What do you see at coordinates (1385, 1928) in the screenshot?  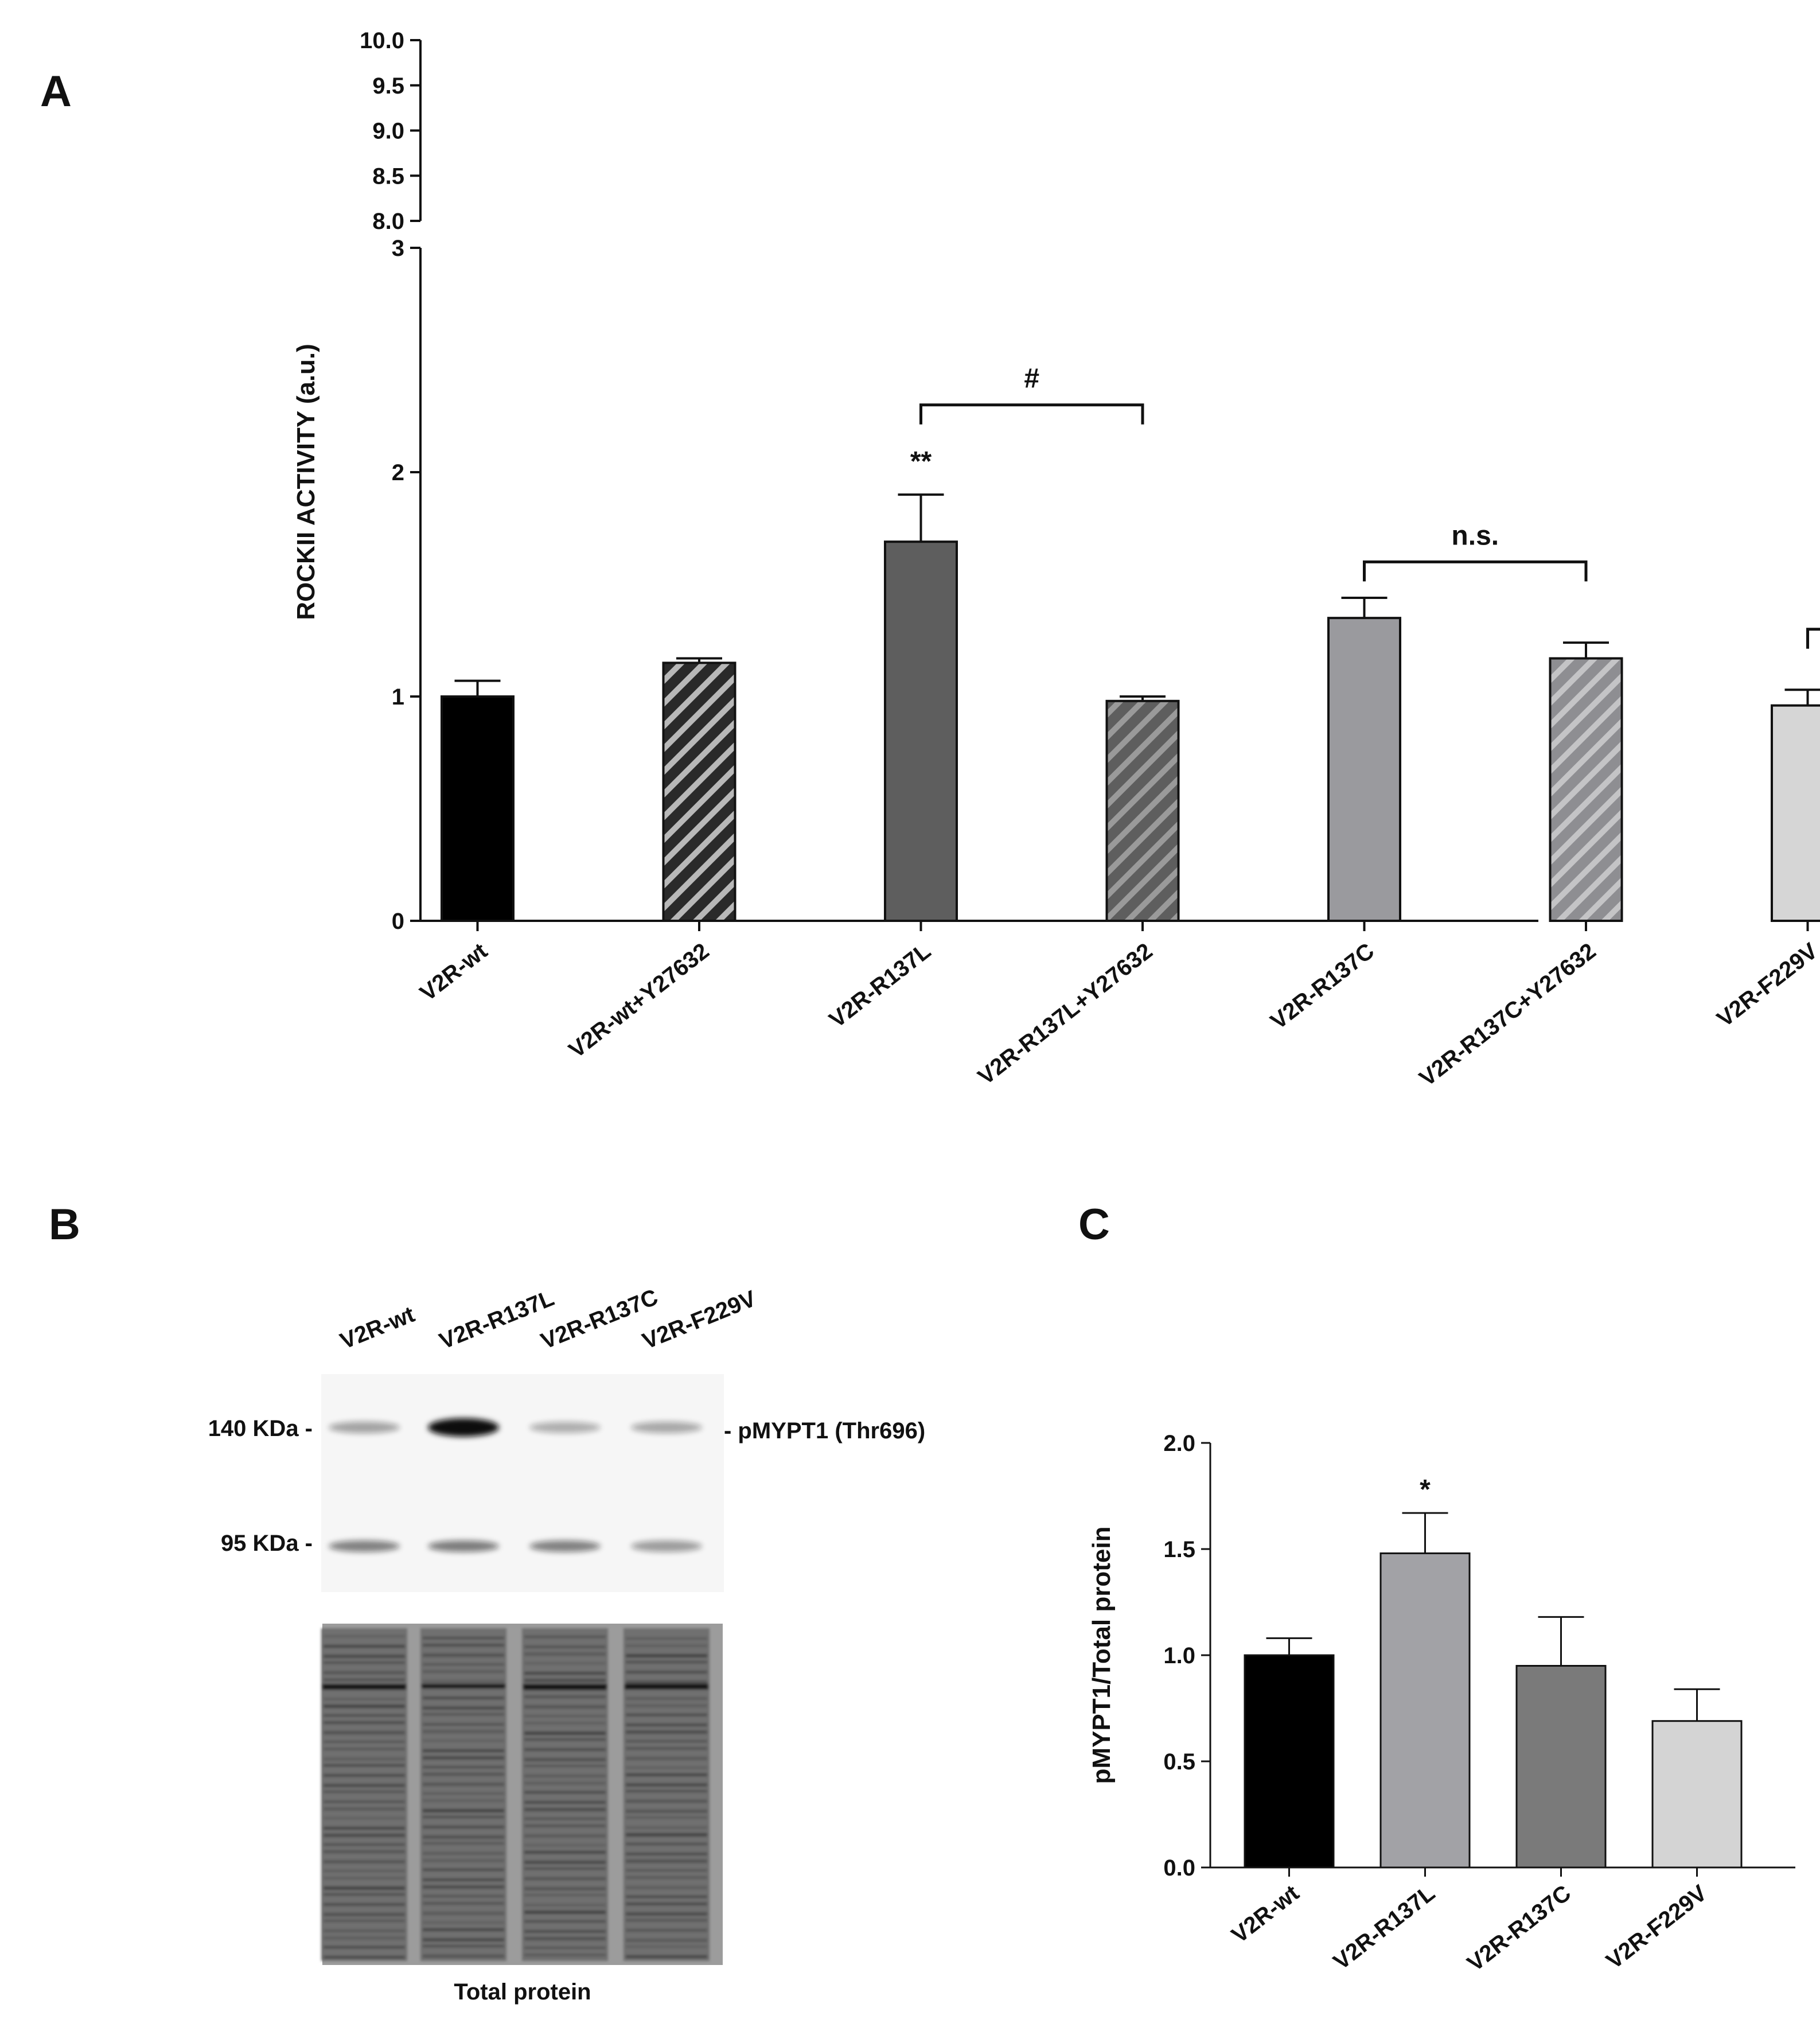 I see `category-label: V2R-R137L` at bounding box center [1385, 1928].